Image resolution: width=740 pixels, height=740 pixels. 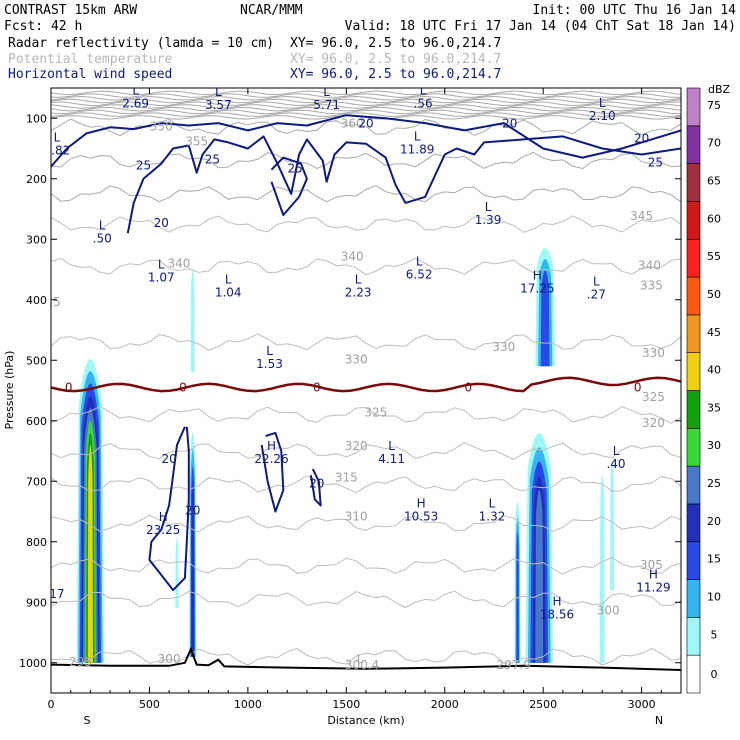 I want to click on extremum-16-value: 22.26, so click(x=271, y=459).